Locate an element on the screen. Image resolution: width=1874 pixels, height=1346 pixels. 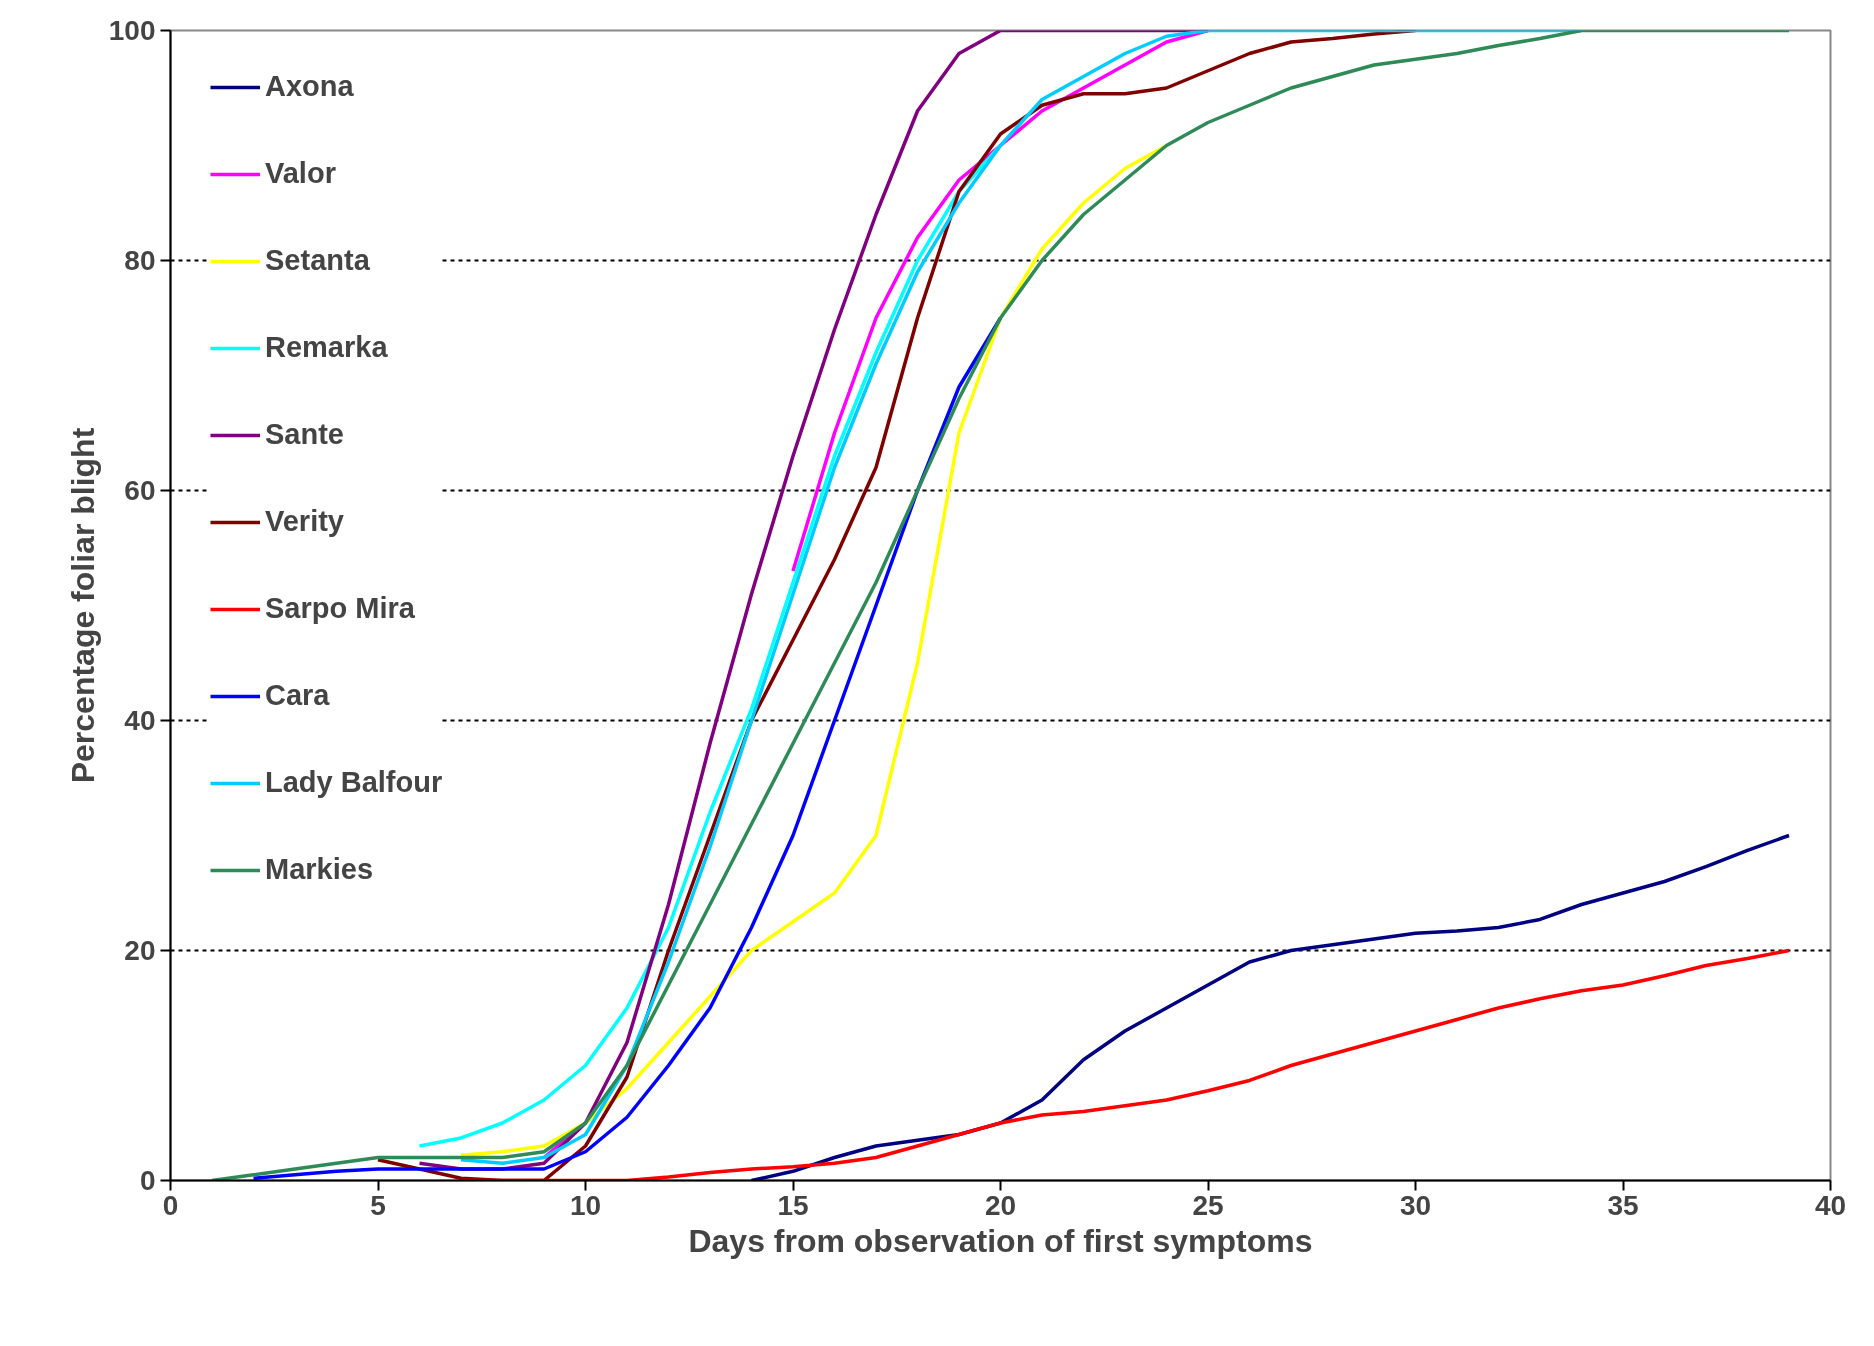
x-tick-label: 0 is located at coordinates (170, 1205).